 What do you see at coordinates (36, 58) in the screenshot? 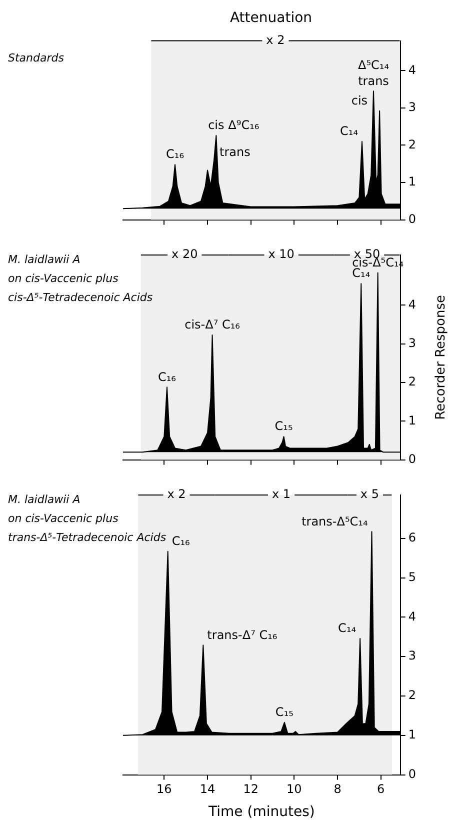
I see `text: Standards` at bounding box center [36, 58].